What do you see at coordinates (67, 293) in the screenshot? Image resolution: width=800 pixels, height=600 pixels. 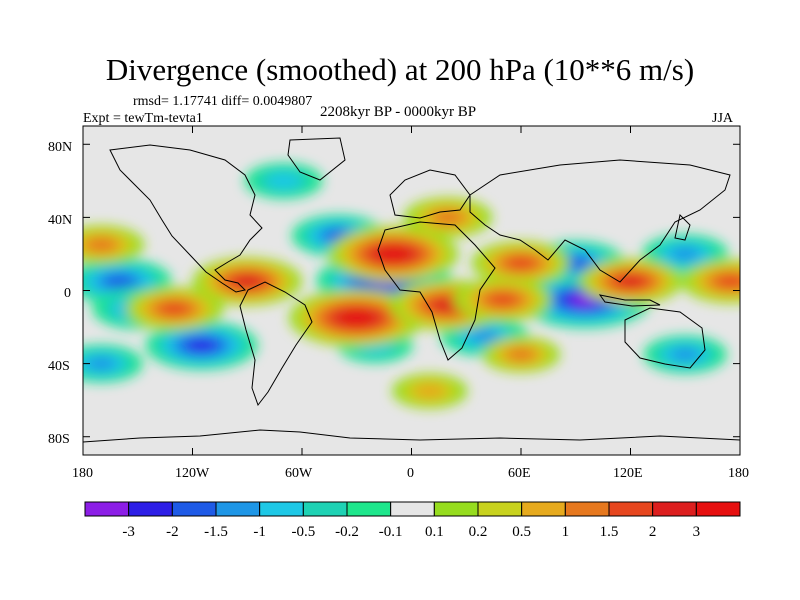 I see `lat-label-0: 0` at bounding box center [67, 293].